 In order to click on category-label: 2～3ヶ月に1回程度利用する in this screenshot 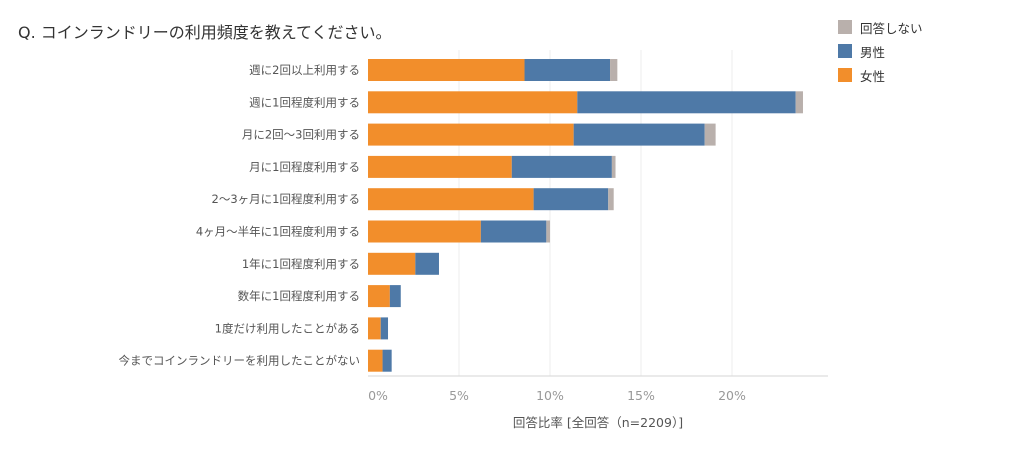, I will do `click(286, 199)`.